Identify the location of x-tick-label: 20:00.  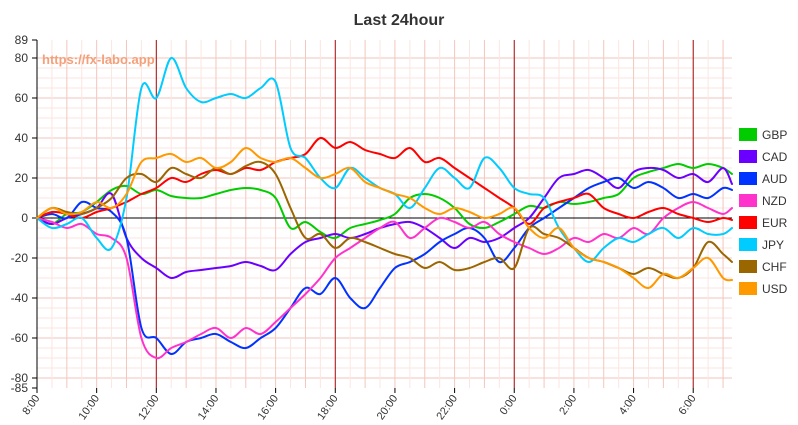
(388, 407).